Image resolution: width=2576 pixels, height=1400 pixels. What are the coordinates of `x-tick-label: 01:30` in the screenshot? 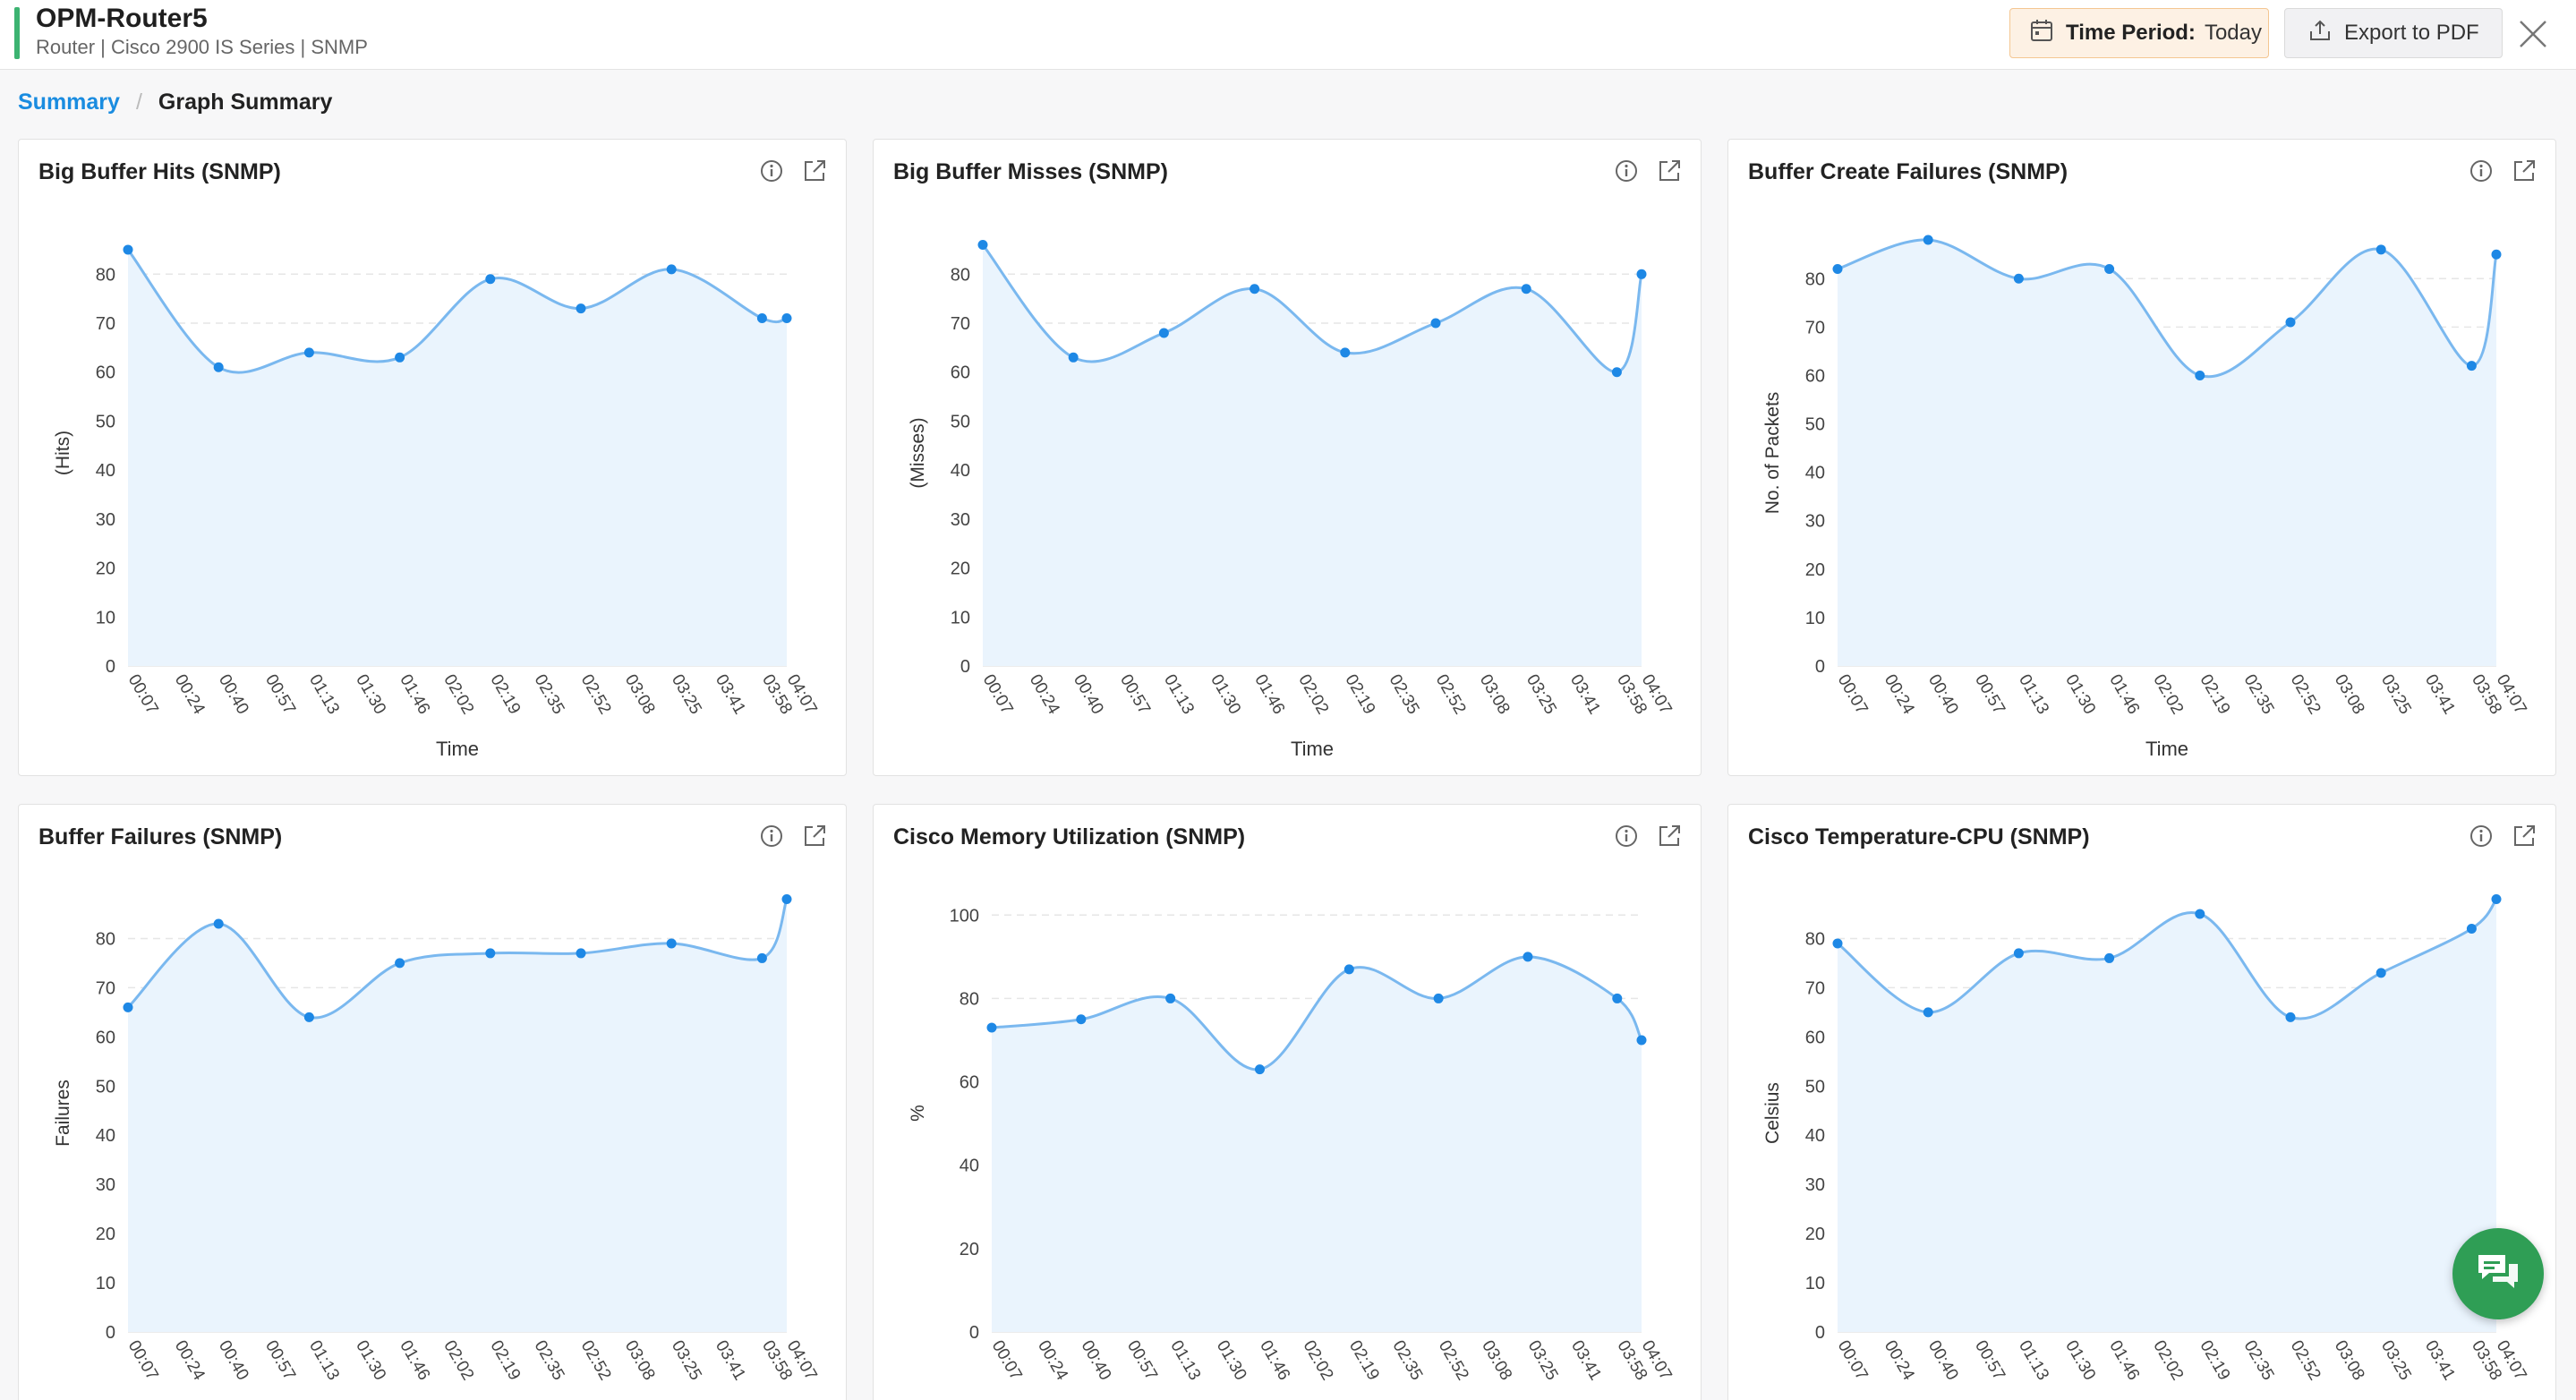 It's located at (370, 1360).